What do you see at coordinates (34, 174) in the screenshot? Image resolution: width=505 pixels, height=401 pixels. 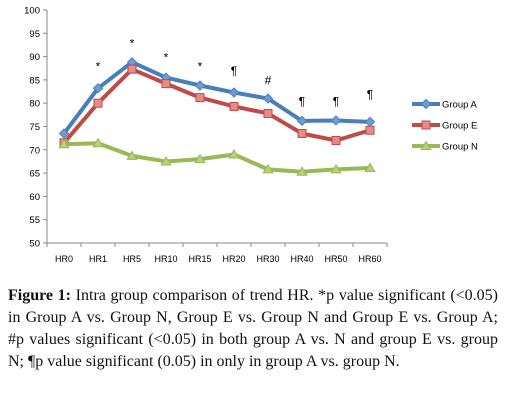 I see `y-tick-label: 65` at bounding box center [34, 174].